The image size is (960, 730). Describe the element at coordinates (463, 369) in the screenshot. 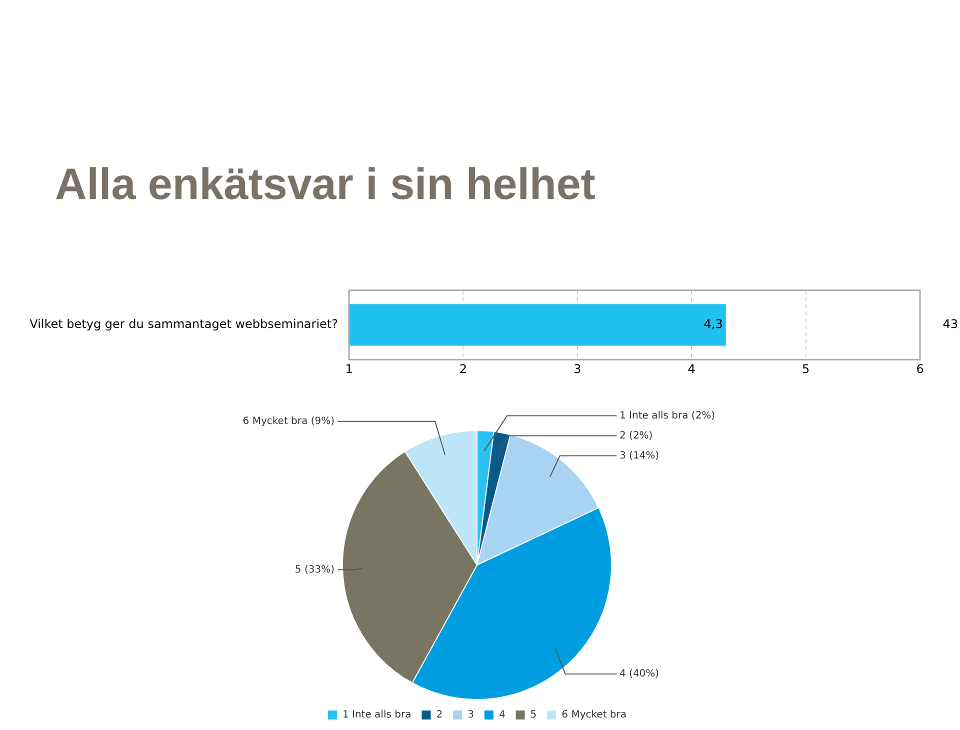

I see `x-tick-label: 2` at that location.